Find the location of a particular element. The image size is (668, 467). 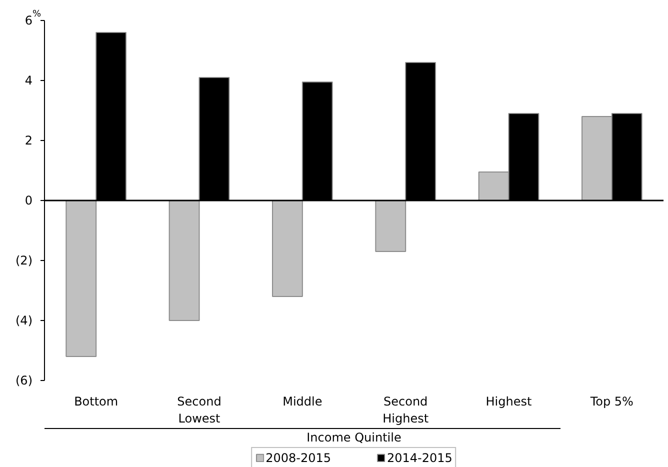

x-tick-label: Second Lowest is located at coordinates (199, 410).